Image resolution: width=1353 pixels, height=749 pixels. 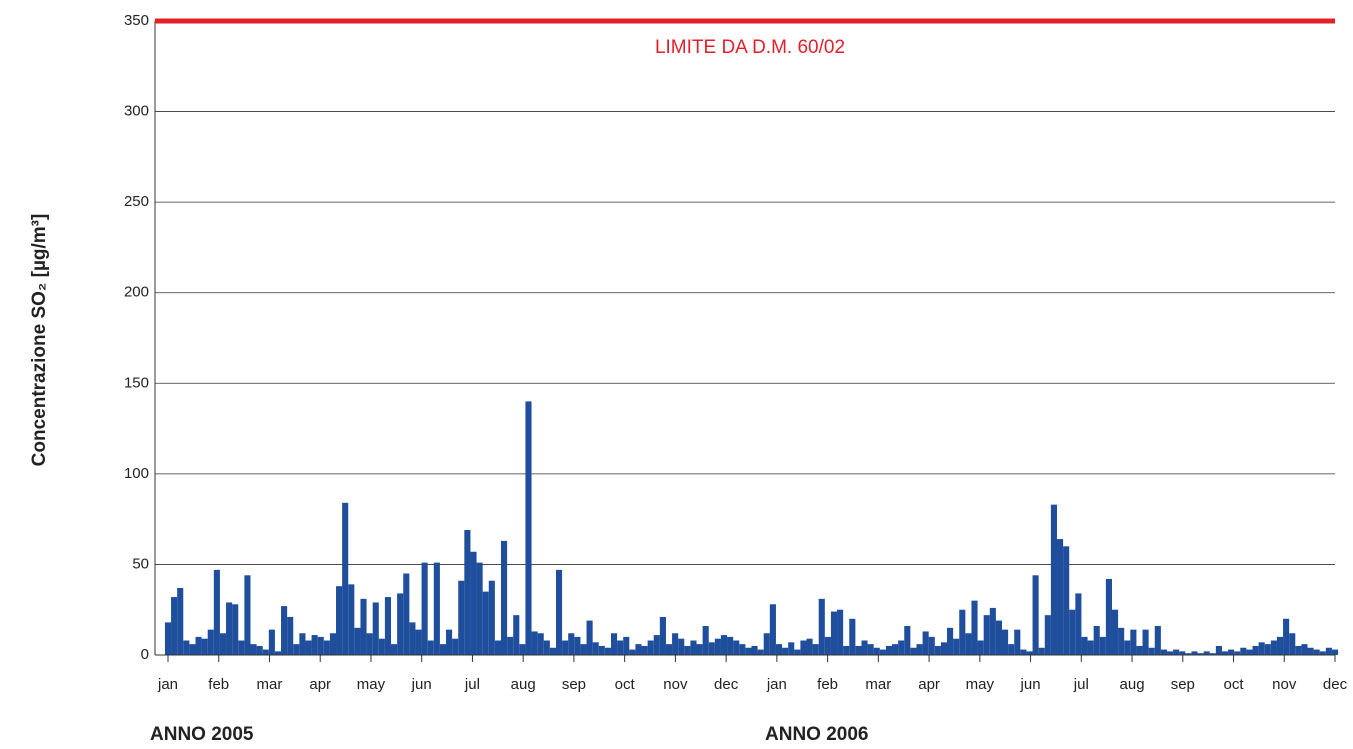 What do you see at coordinates (202, 734) in the screenshot?
I see `annotation: ANNO 2005` at bounding box center [202, 734].